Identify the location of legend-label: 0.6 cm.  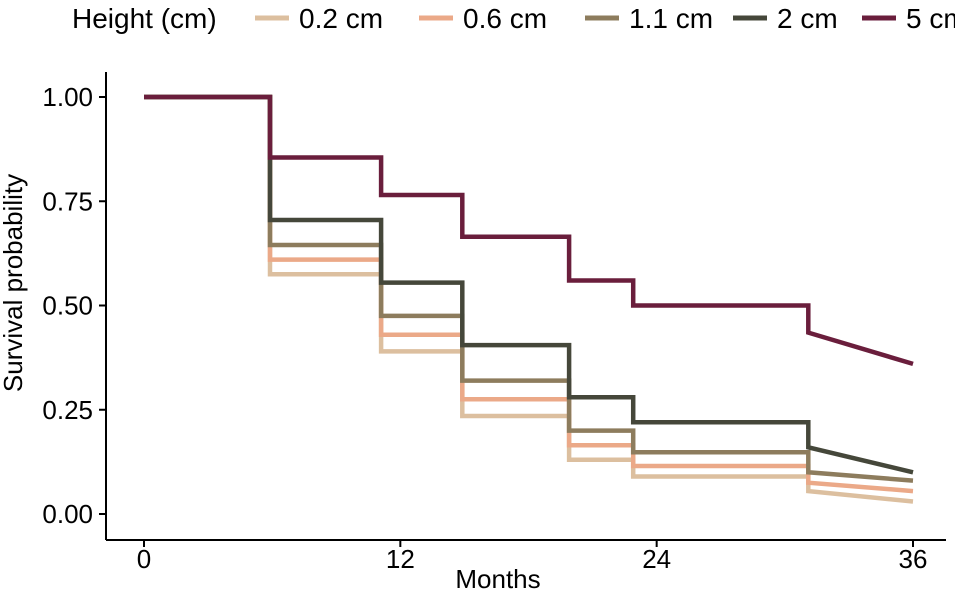
(505, 18).